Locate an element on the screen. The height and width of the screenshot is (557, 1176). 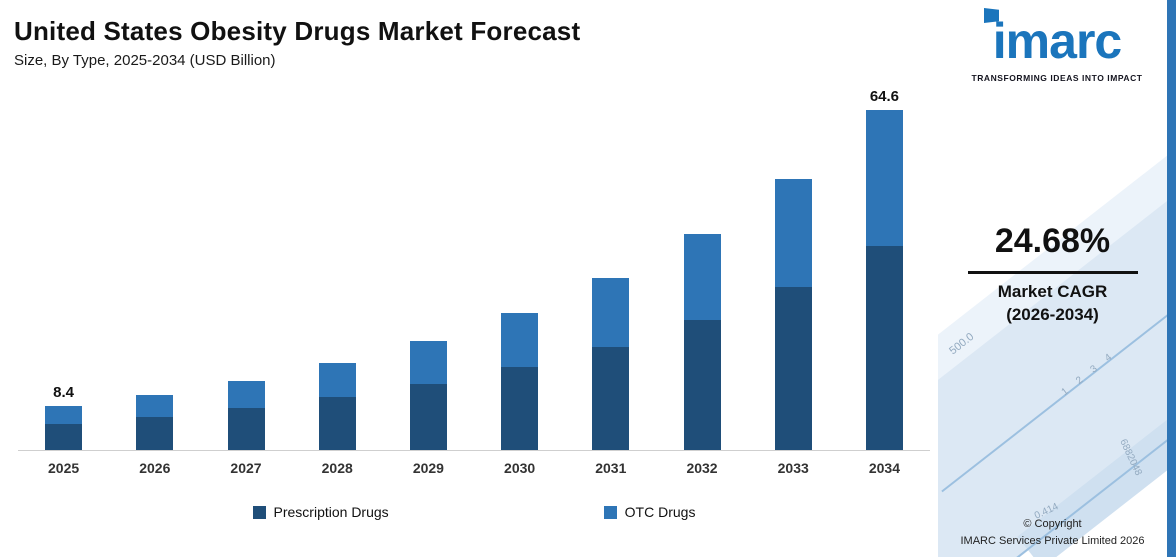
copyright-line2: IMARC Services Private Limited 2026 is located at coordinates (1052, 540).